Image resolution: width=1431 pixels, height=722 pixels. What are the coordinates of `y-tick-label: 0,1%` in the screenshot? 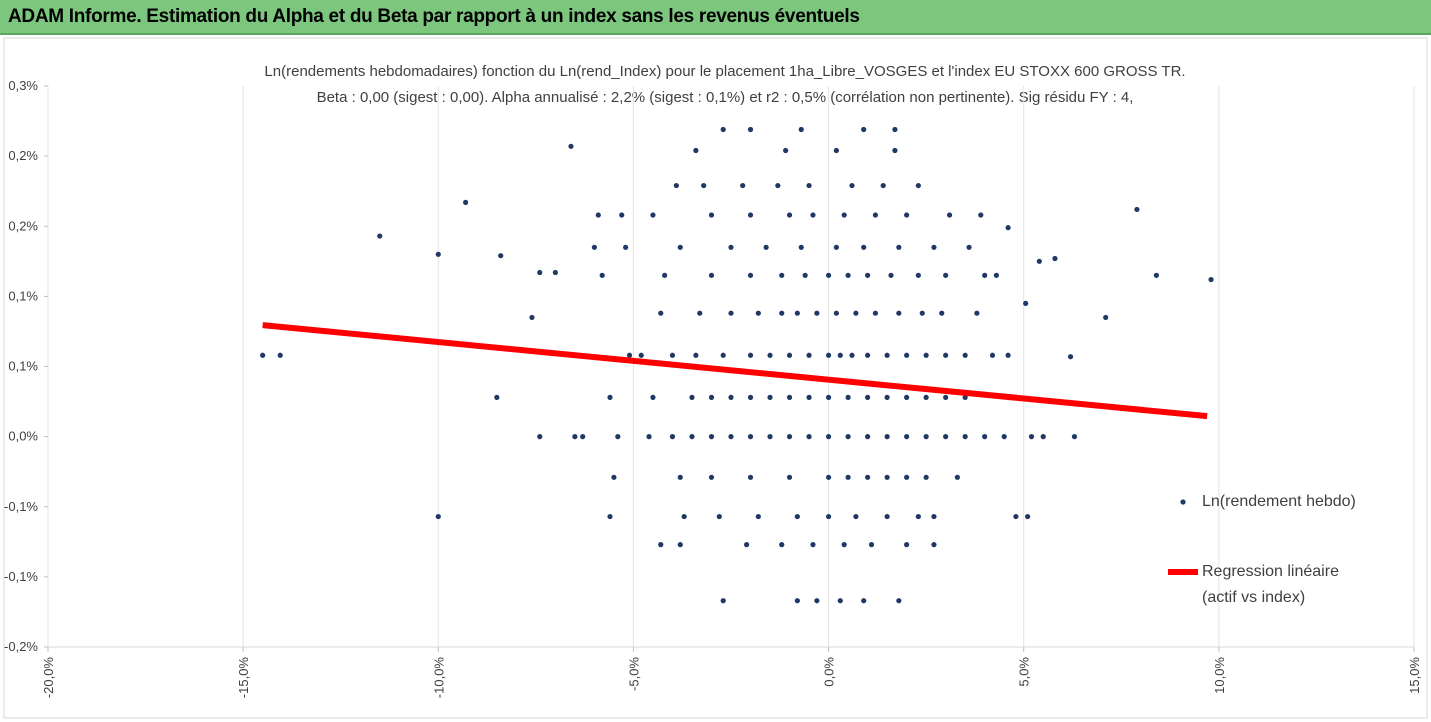 It's located at (23, 295).